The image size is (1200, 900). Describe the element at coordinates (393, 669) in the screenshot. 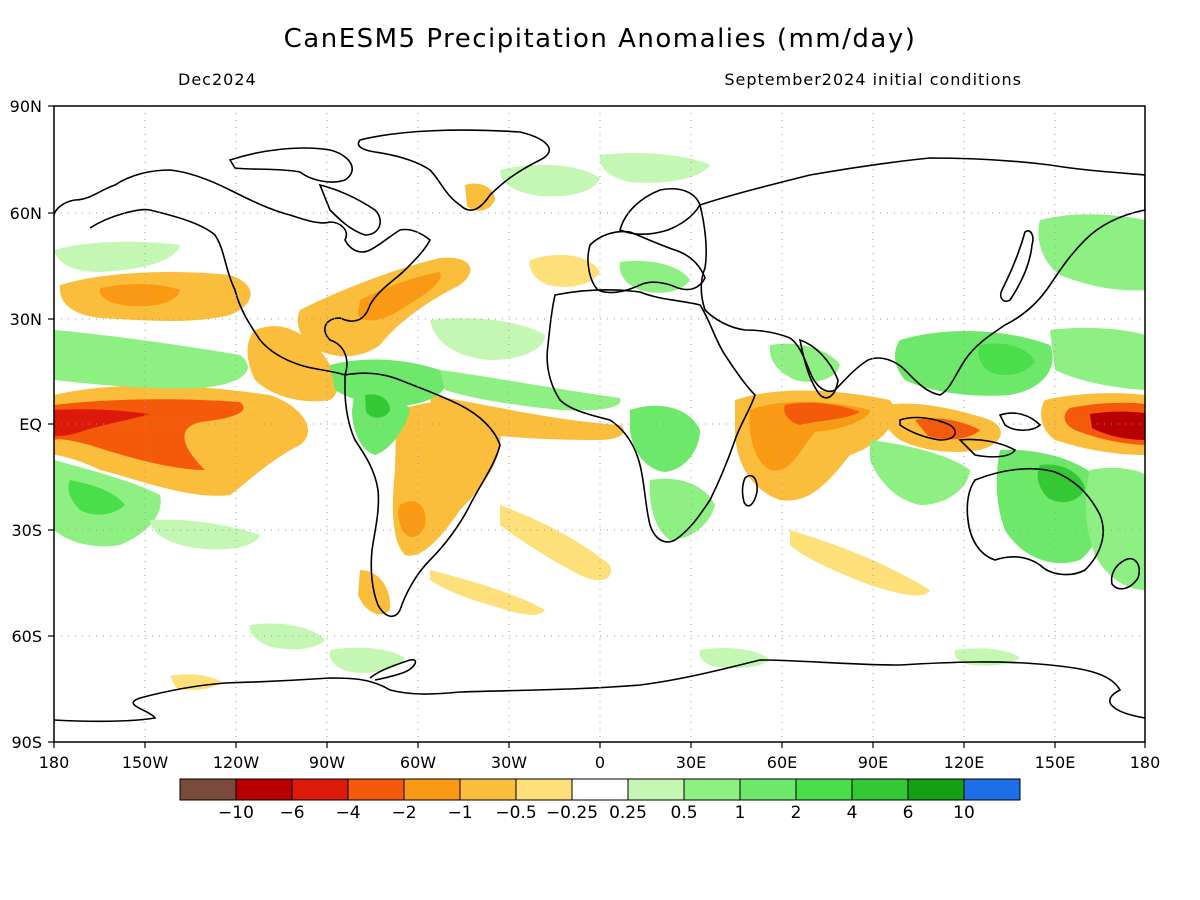

I see `coast-antarctic-peninsula` at that location.